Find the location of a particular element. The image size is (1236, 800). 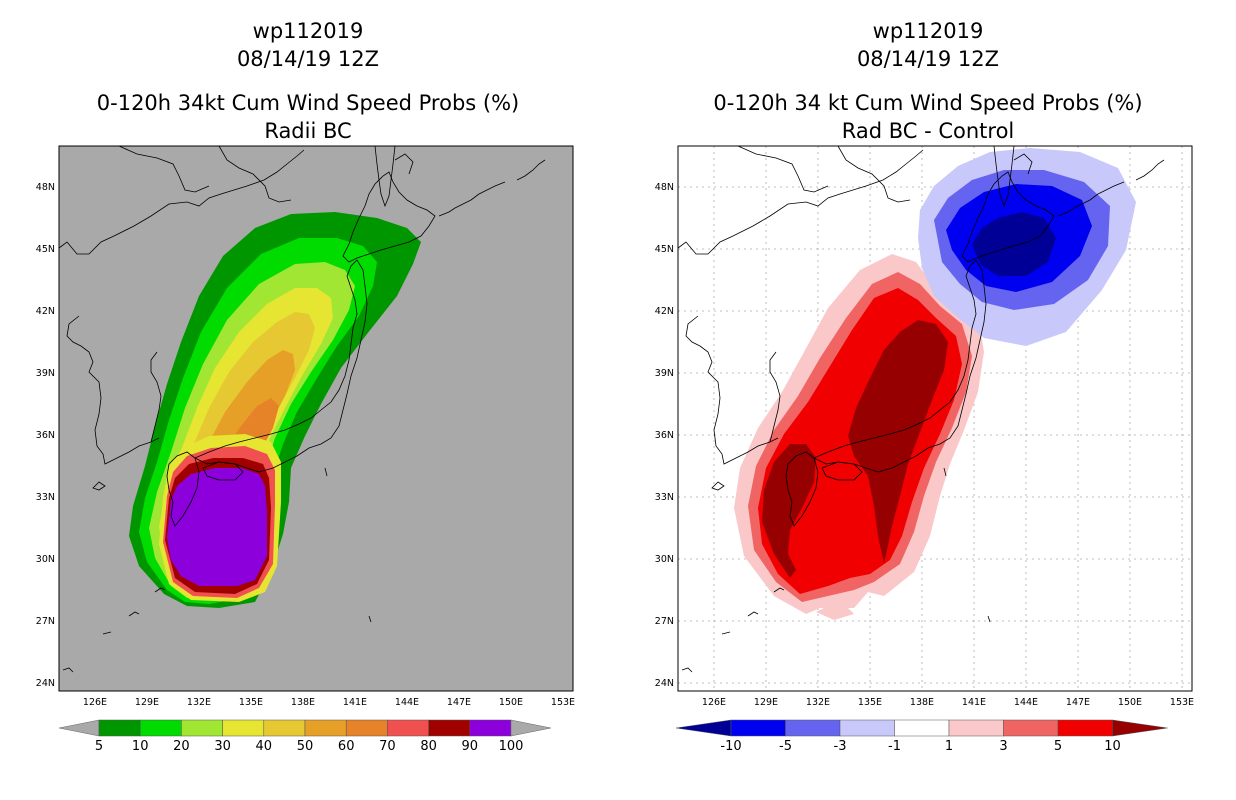

left-subtitle: Radii BC is located at coordinates (307, 131).